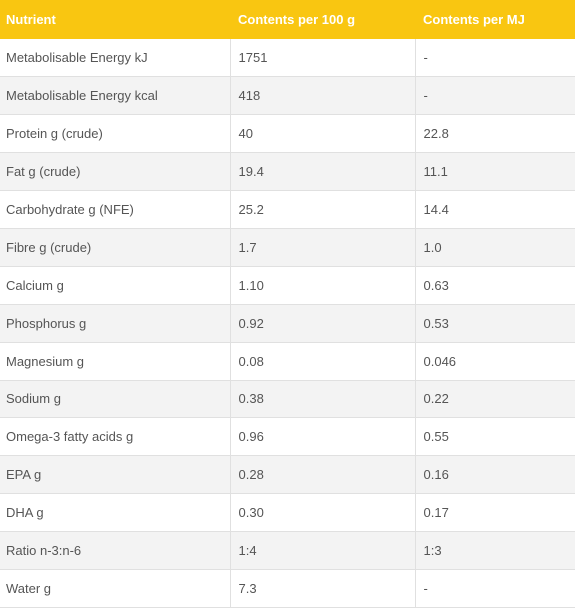 This screenshot has width=575, height=608. I want to click on table-row: Magnesium g 0.08 0.046, so click(287, 361).